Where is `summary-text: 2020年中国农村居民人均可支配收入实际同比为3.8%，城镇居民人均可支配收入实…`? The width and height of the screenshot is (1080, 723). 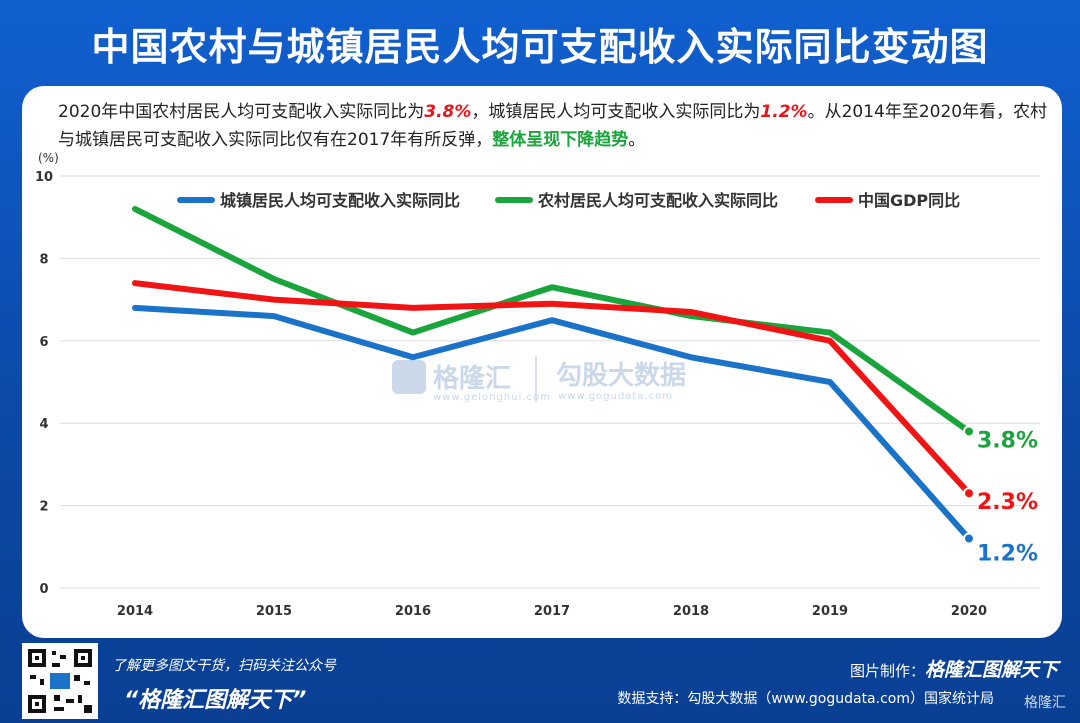 summary-text: 2020年中国农村居民人均可支配收入实际同比为3.8%，城镇居民人均可支配收入实… is located at coordinates (553, 126).